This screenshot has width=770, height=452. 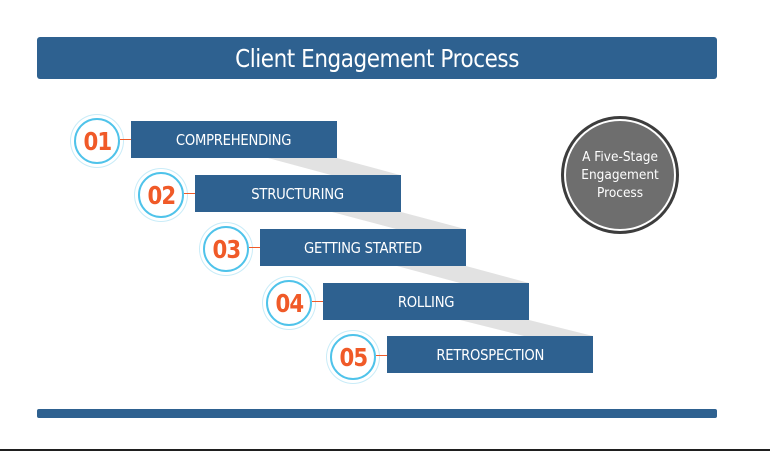 I want to click on step-number-03: 03, so click(x=226, y=249).